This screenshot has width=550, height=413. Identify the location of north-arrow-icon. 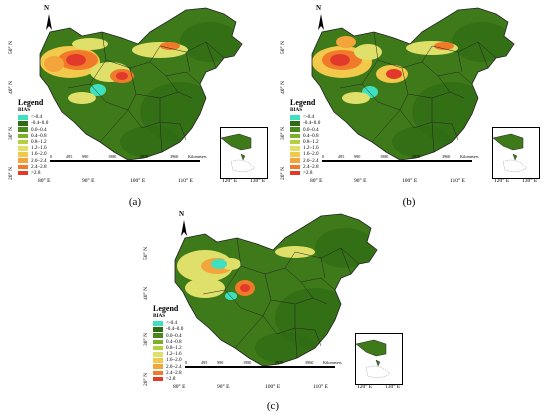
(321, 22).